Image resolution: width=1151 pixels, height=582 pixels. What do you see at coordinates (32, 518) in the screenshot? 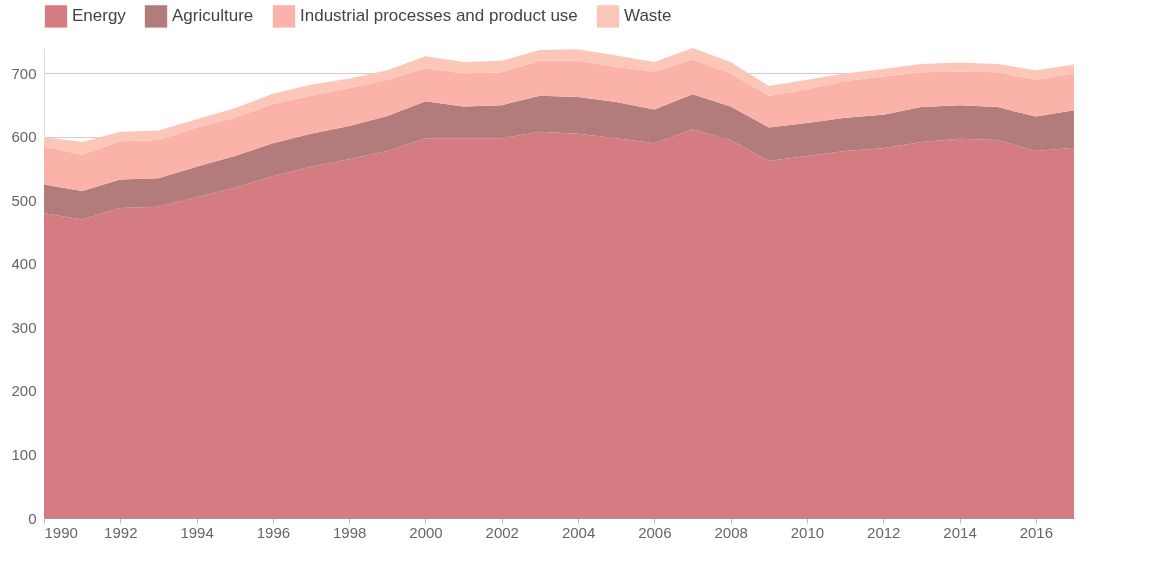
I see `y-tick-label: 0` at bounding box center [32, 518].